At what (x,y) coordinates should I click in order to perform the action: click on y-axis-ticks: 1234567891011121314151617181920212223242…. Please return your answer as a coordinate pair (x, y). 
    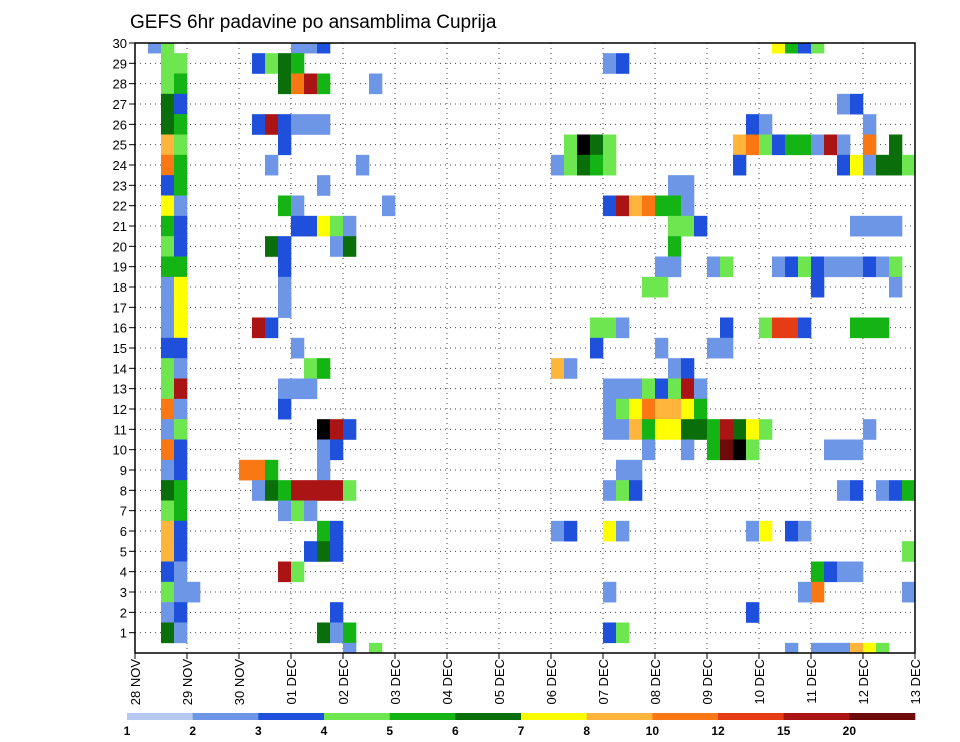
    Looking at the image, I should click on (124, 338).